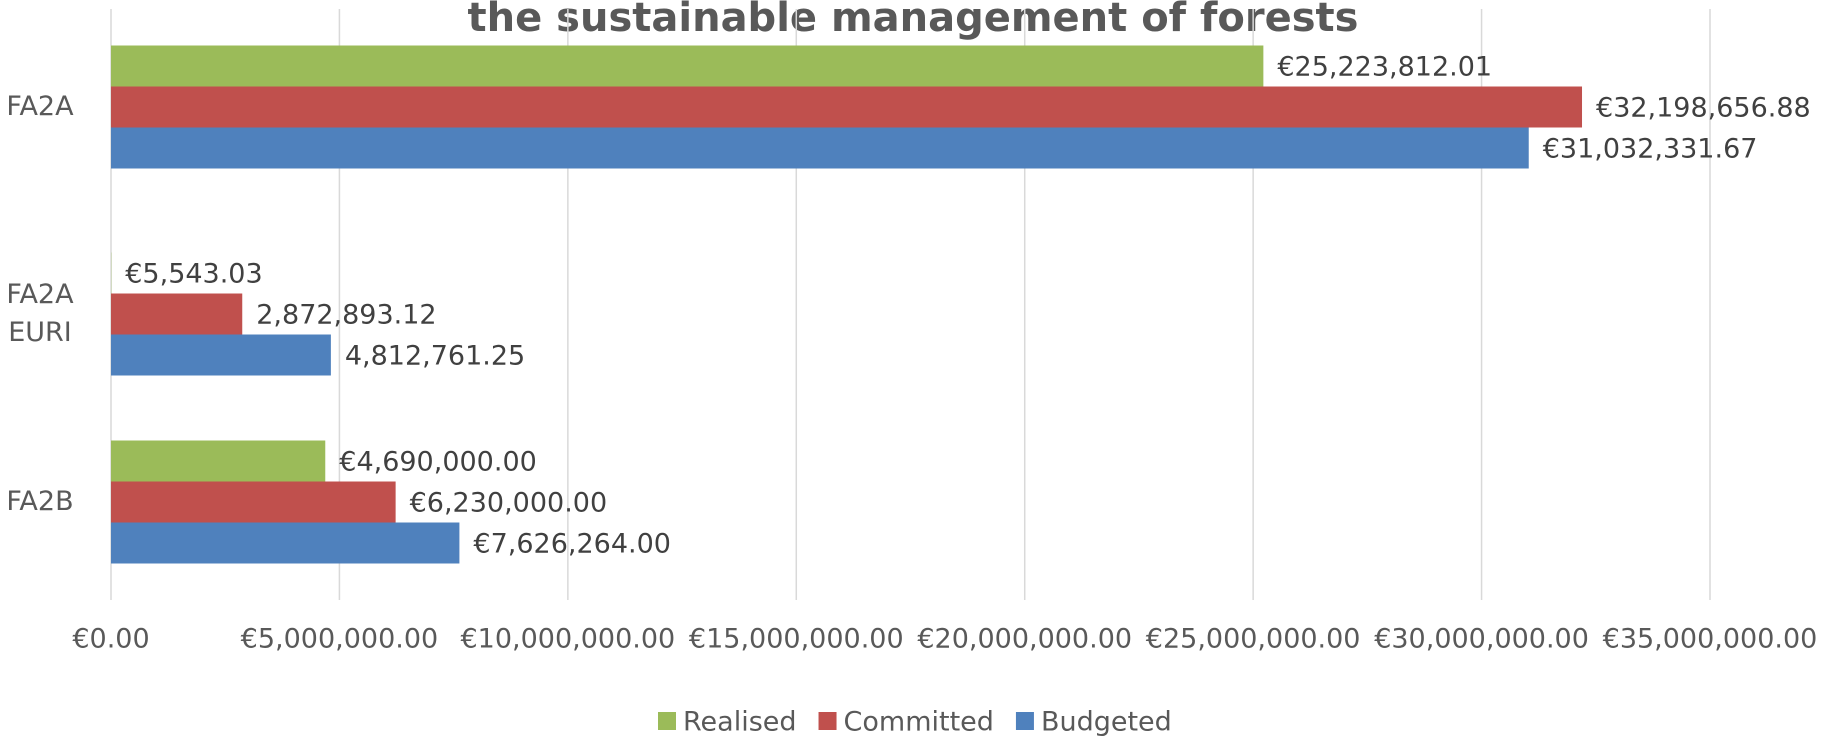 The width and height of the screenshot is (1826, 736). What do you see at coordinates (796, 639) in the screenshot?
I see `x-tick-label: €15,000,000.00` at bounding box center [796, 639].